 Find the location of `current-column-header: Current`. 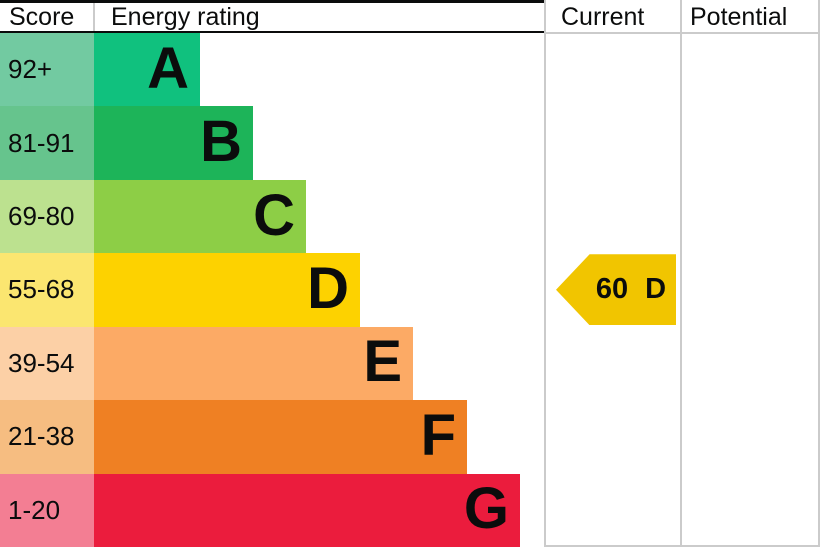

current-column-header: Current is located at coordinates (603, 17).